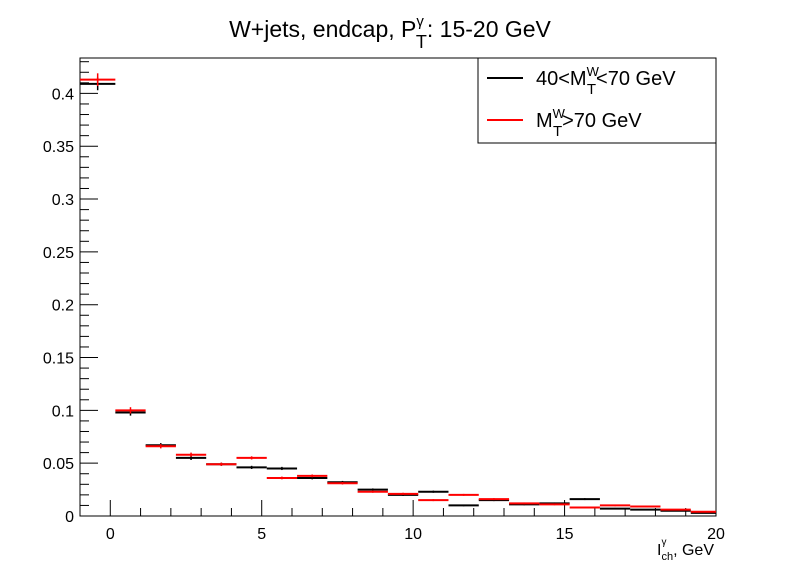  Describe the element at coordinates (69, 517) in the screenshot. I see `y-tick-label: 0` at that location.